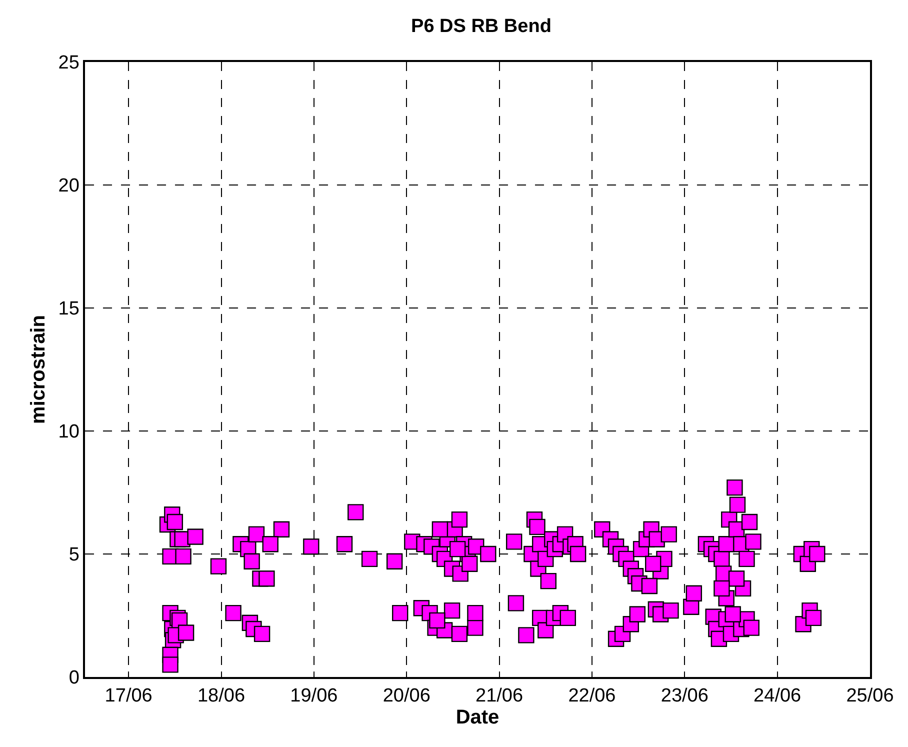  Describe the element at coordinates (74, 678) in the screenshot. I see `y-tick-label: 0` at that location.